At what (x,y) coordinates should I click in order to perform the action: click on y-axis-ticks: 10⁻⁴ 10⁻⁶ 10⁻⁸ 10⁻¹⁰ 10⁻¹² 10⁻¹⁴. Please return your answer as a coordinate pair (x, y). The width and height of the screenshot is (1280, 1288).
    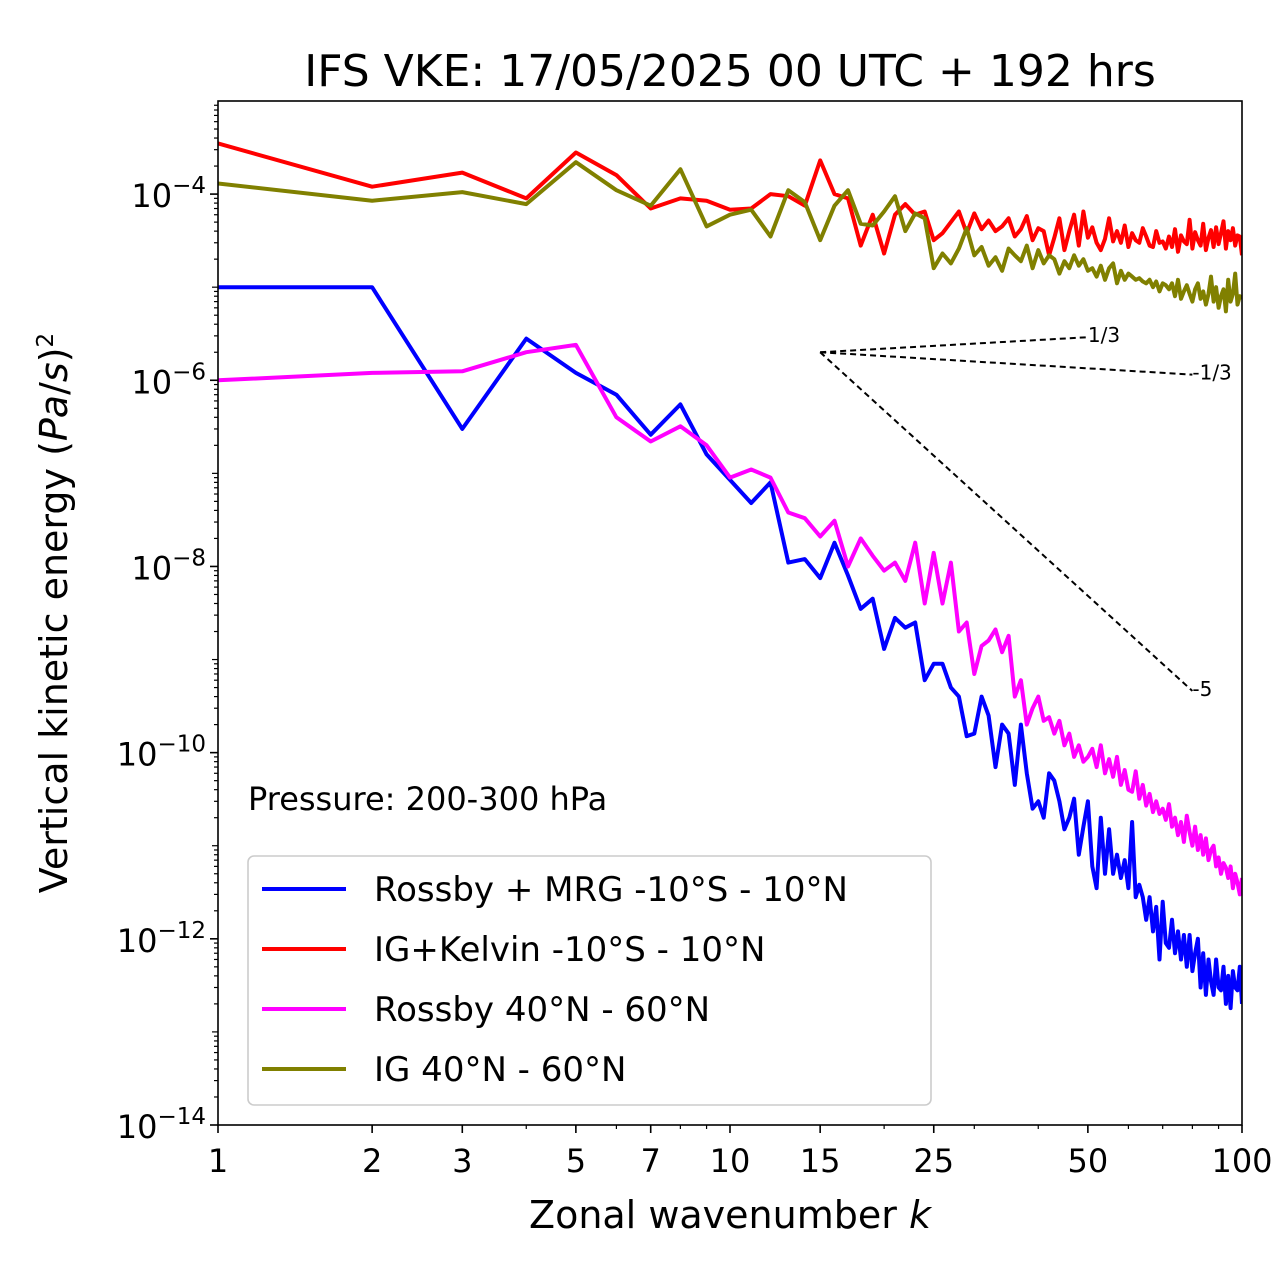
    Looking at the image, I should click on (167, 625).